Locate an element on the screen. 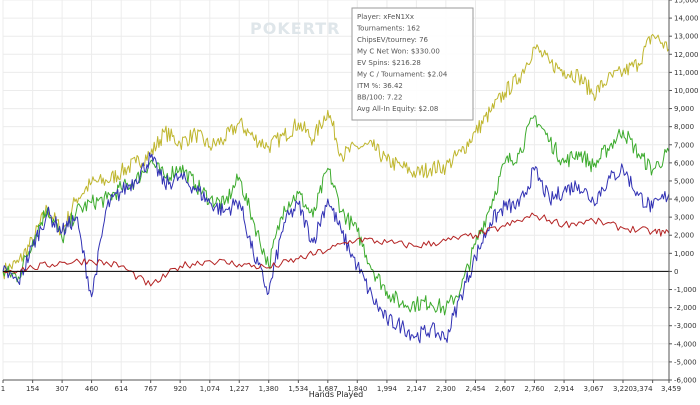  x-tick-label: 2,914 is located at coordinates (564, 389).